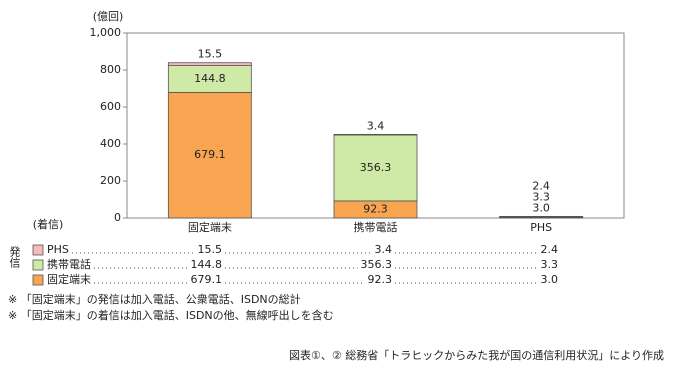 The width and height of the screenshot is (674, 373). Describe the element at coordinates (117, 217) in the screenshot. I see `y-tick-label: 0` at that location.